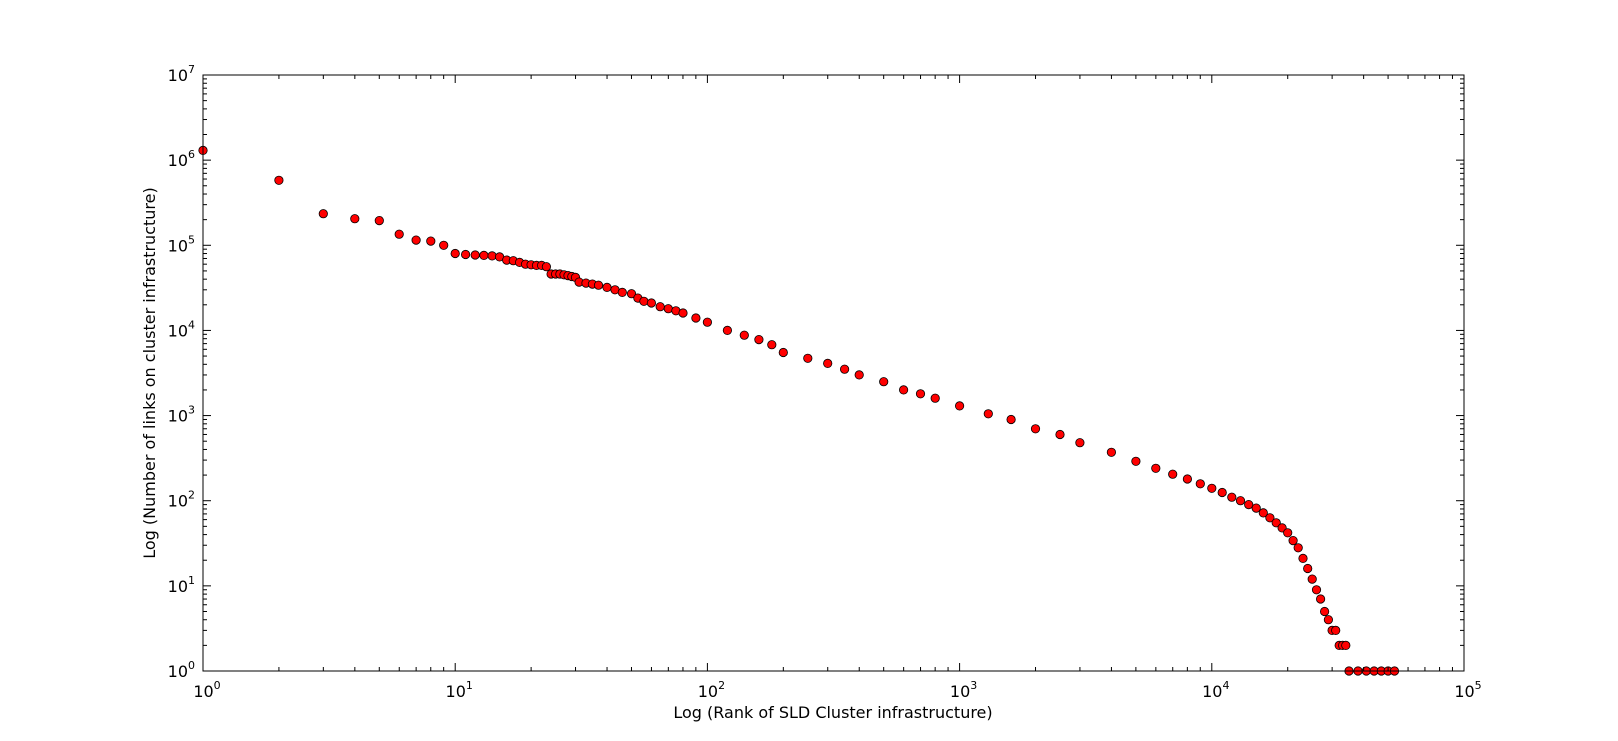 Image resolution: width=1618 pixels, height=741 pixels. Describe the element at coordinates (1467, 690) in the screenshot. I see `x-tick-label: 10⁵` at that location.